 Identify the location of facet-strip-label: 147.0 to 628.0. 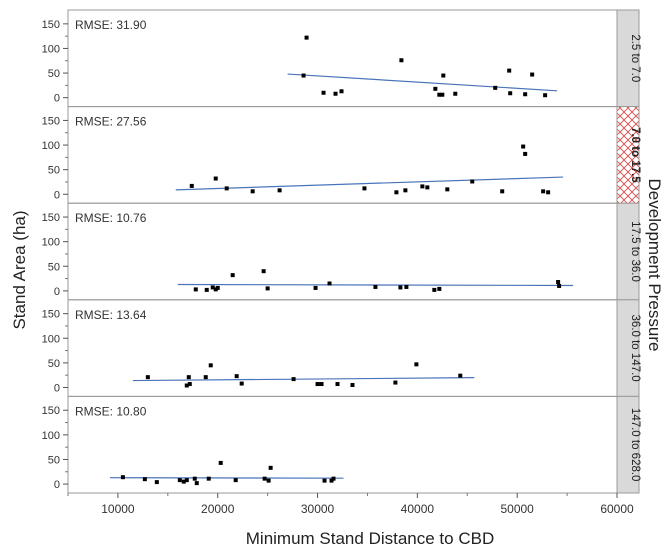
(635, 445).